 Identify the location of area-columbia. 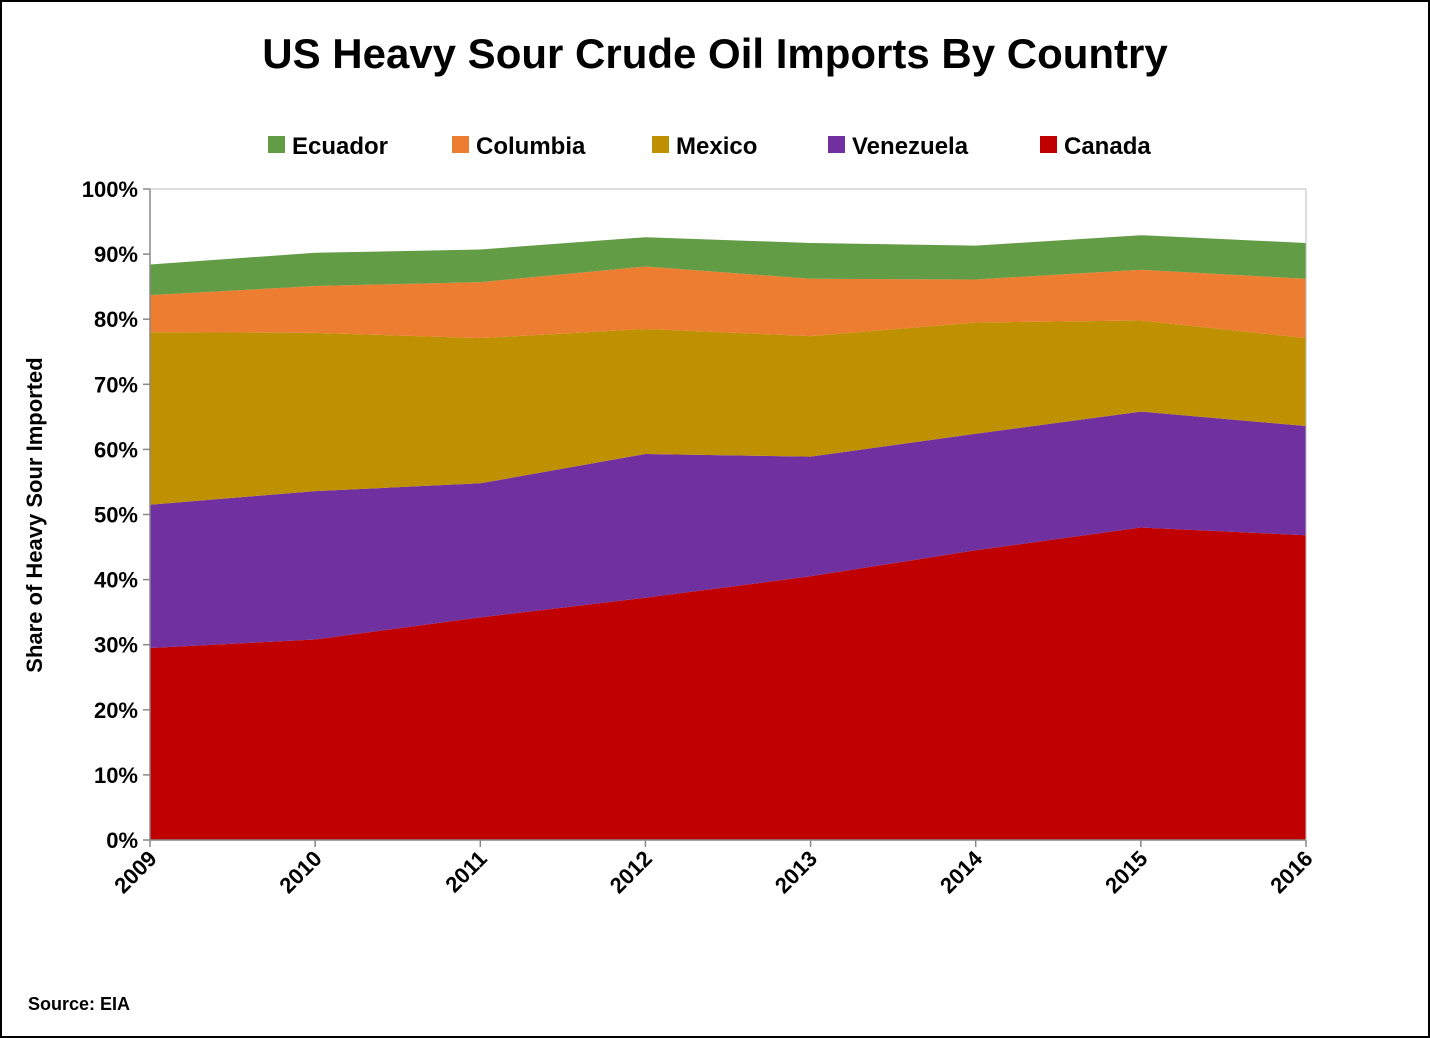
(728, 302).